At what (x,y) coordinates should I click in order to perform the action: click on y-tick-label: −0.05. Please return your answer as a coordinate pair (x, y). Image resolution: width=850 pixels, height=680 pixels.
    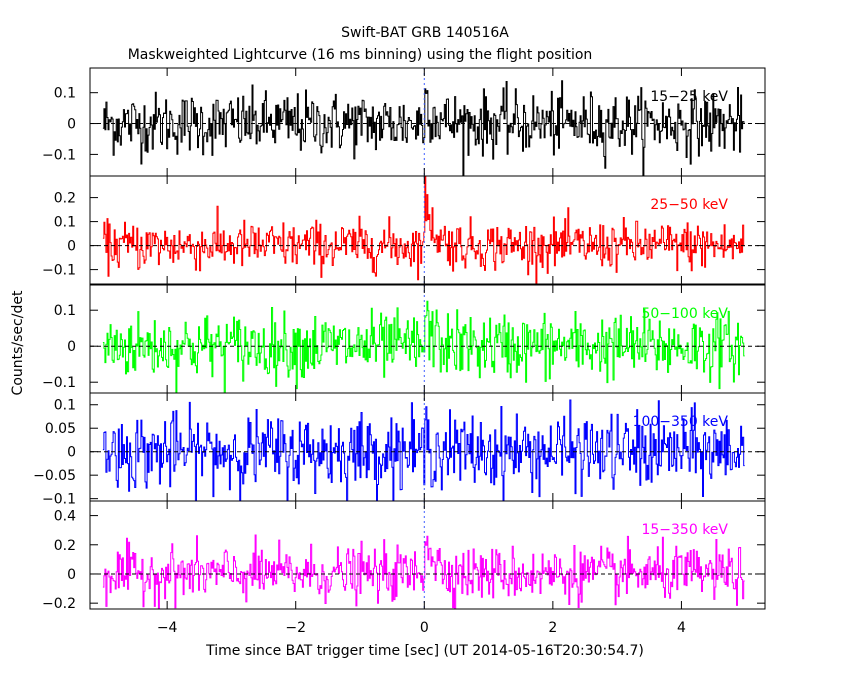
    Looking at the image, I should click on (54, 476).